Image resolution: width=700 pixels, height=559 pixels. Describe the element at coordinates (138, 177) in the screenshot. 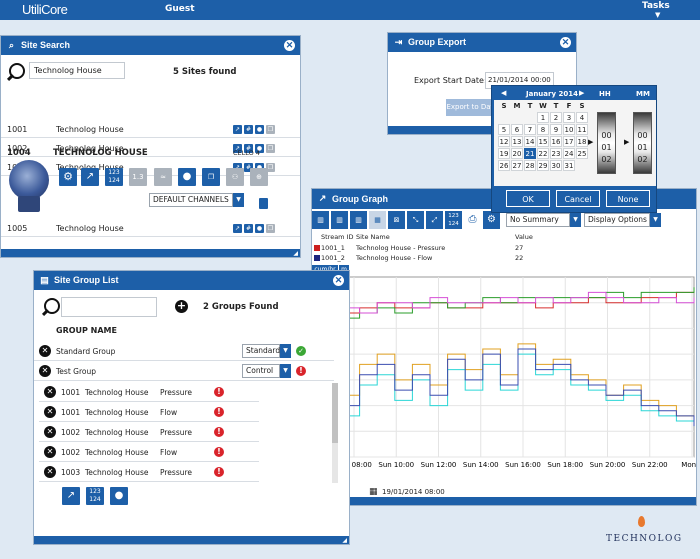

I see `calculator-icon: 1.3` at that location.